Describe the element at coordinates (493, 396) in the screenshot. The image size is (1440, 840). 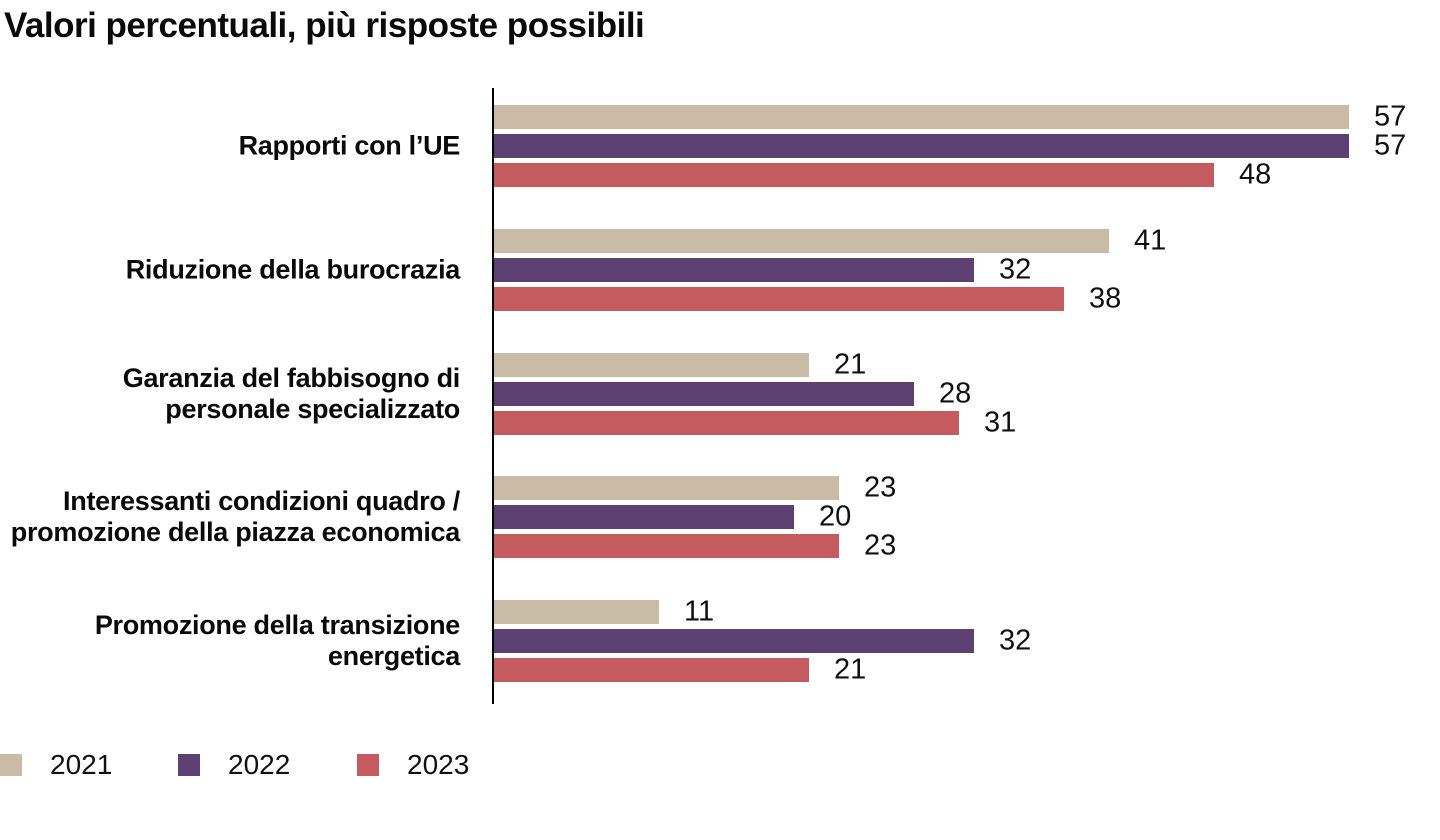
I see `y-axis-line` at that location.